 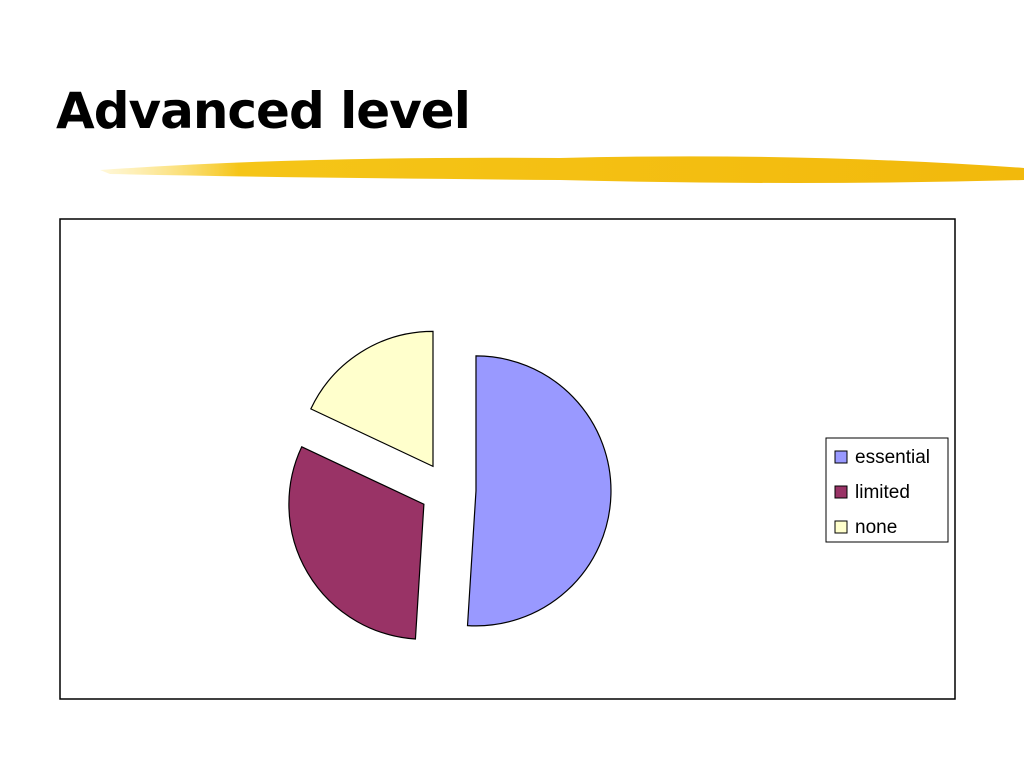 I want to click on slide-title: Advanced level, so click(x=263, y=111).